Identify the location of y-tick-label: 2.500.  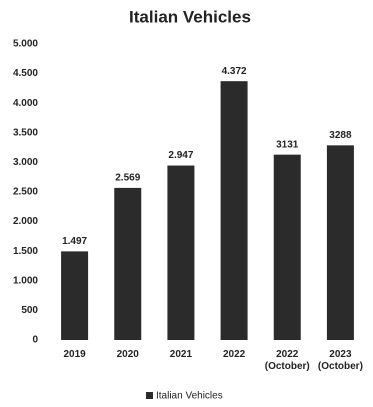
(25, 192).